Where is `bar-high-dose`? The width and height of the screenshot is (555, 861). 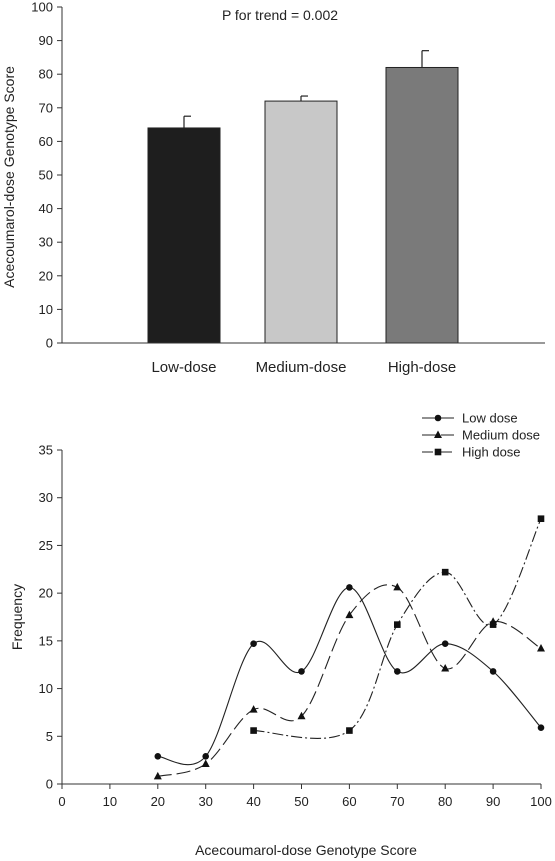
bar-high-dose is located at coordinates (422, 205).